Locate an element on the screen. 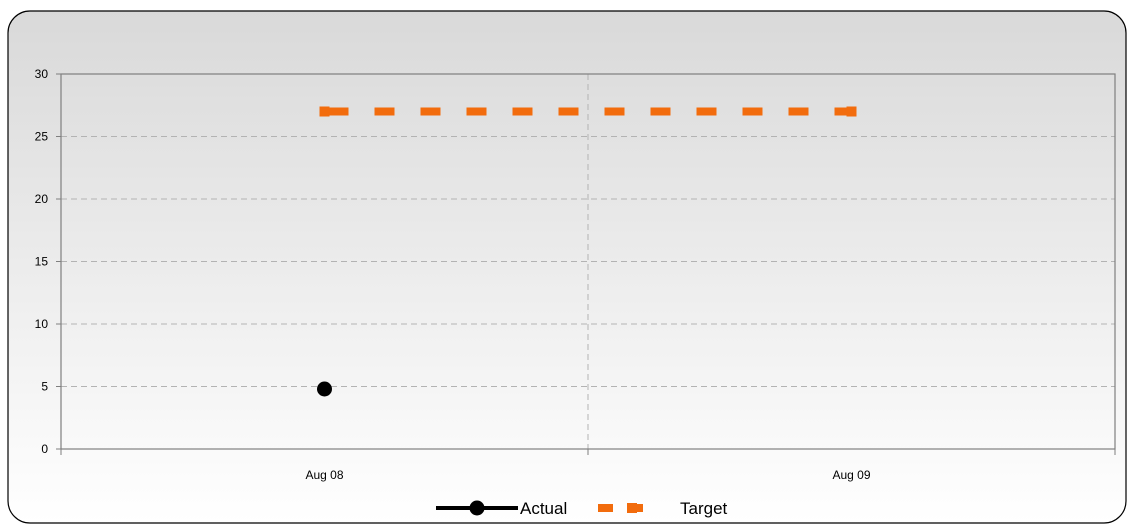  x-tick-label: Aug 09 is located at coordinates (851, 475).